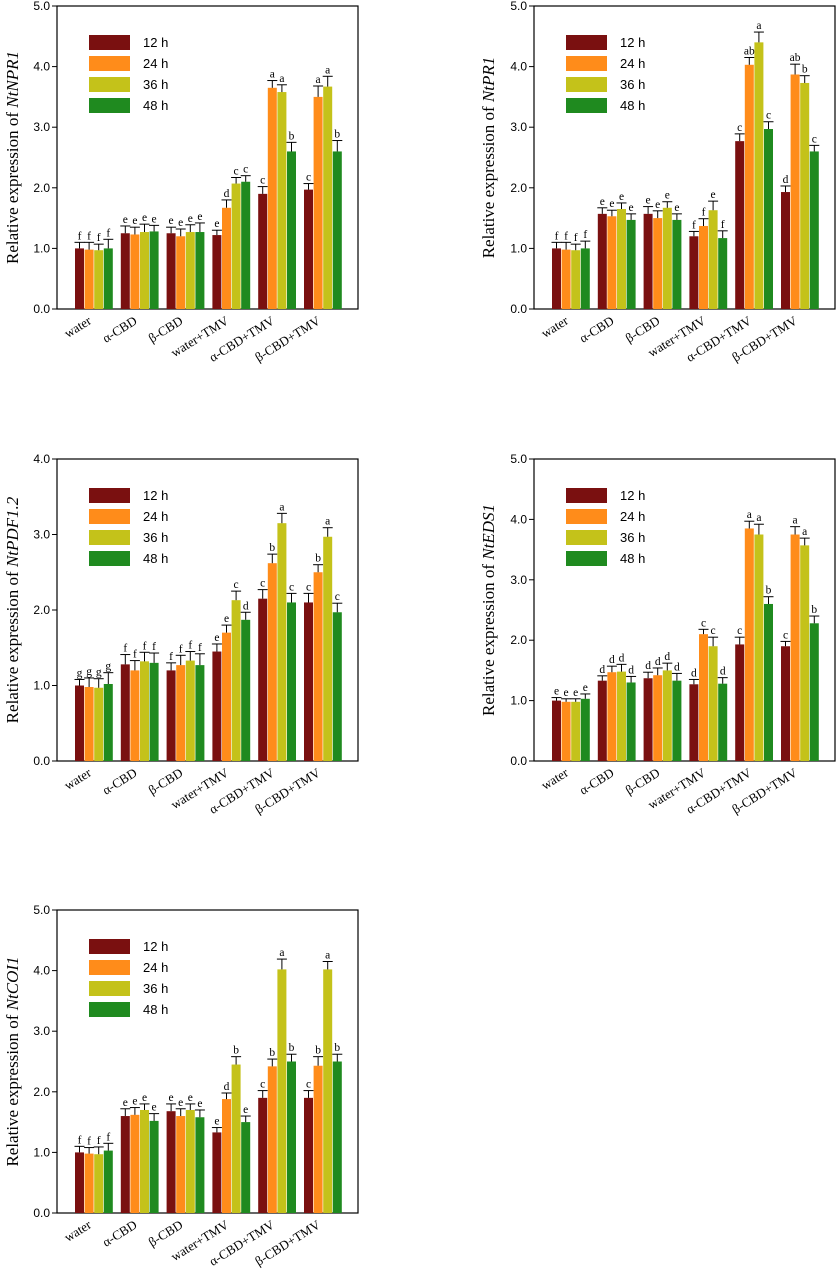 Image resolution: width=839 pixels, height=1280 pixels. Describe the element at coordinates (488, 532) in the screenshot. I see `y-axis-label-gene: NtEDS1` at that location.